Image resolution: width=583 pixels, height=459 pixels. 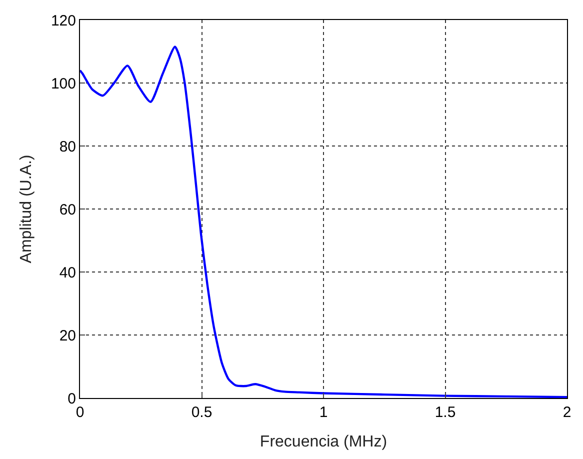 What do you see at coordinates (67, 209) in the screenshot?
I see `y-tick-label: 60` at bounding box center [67, 209].